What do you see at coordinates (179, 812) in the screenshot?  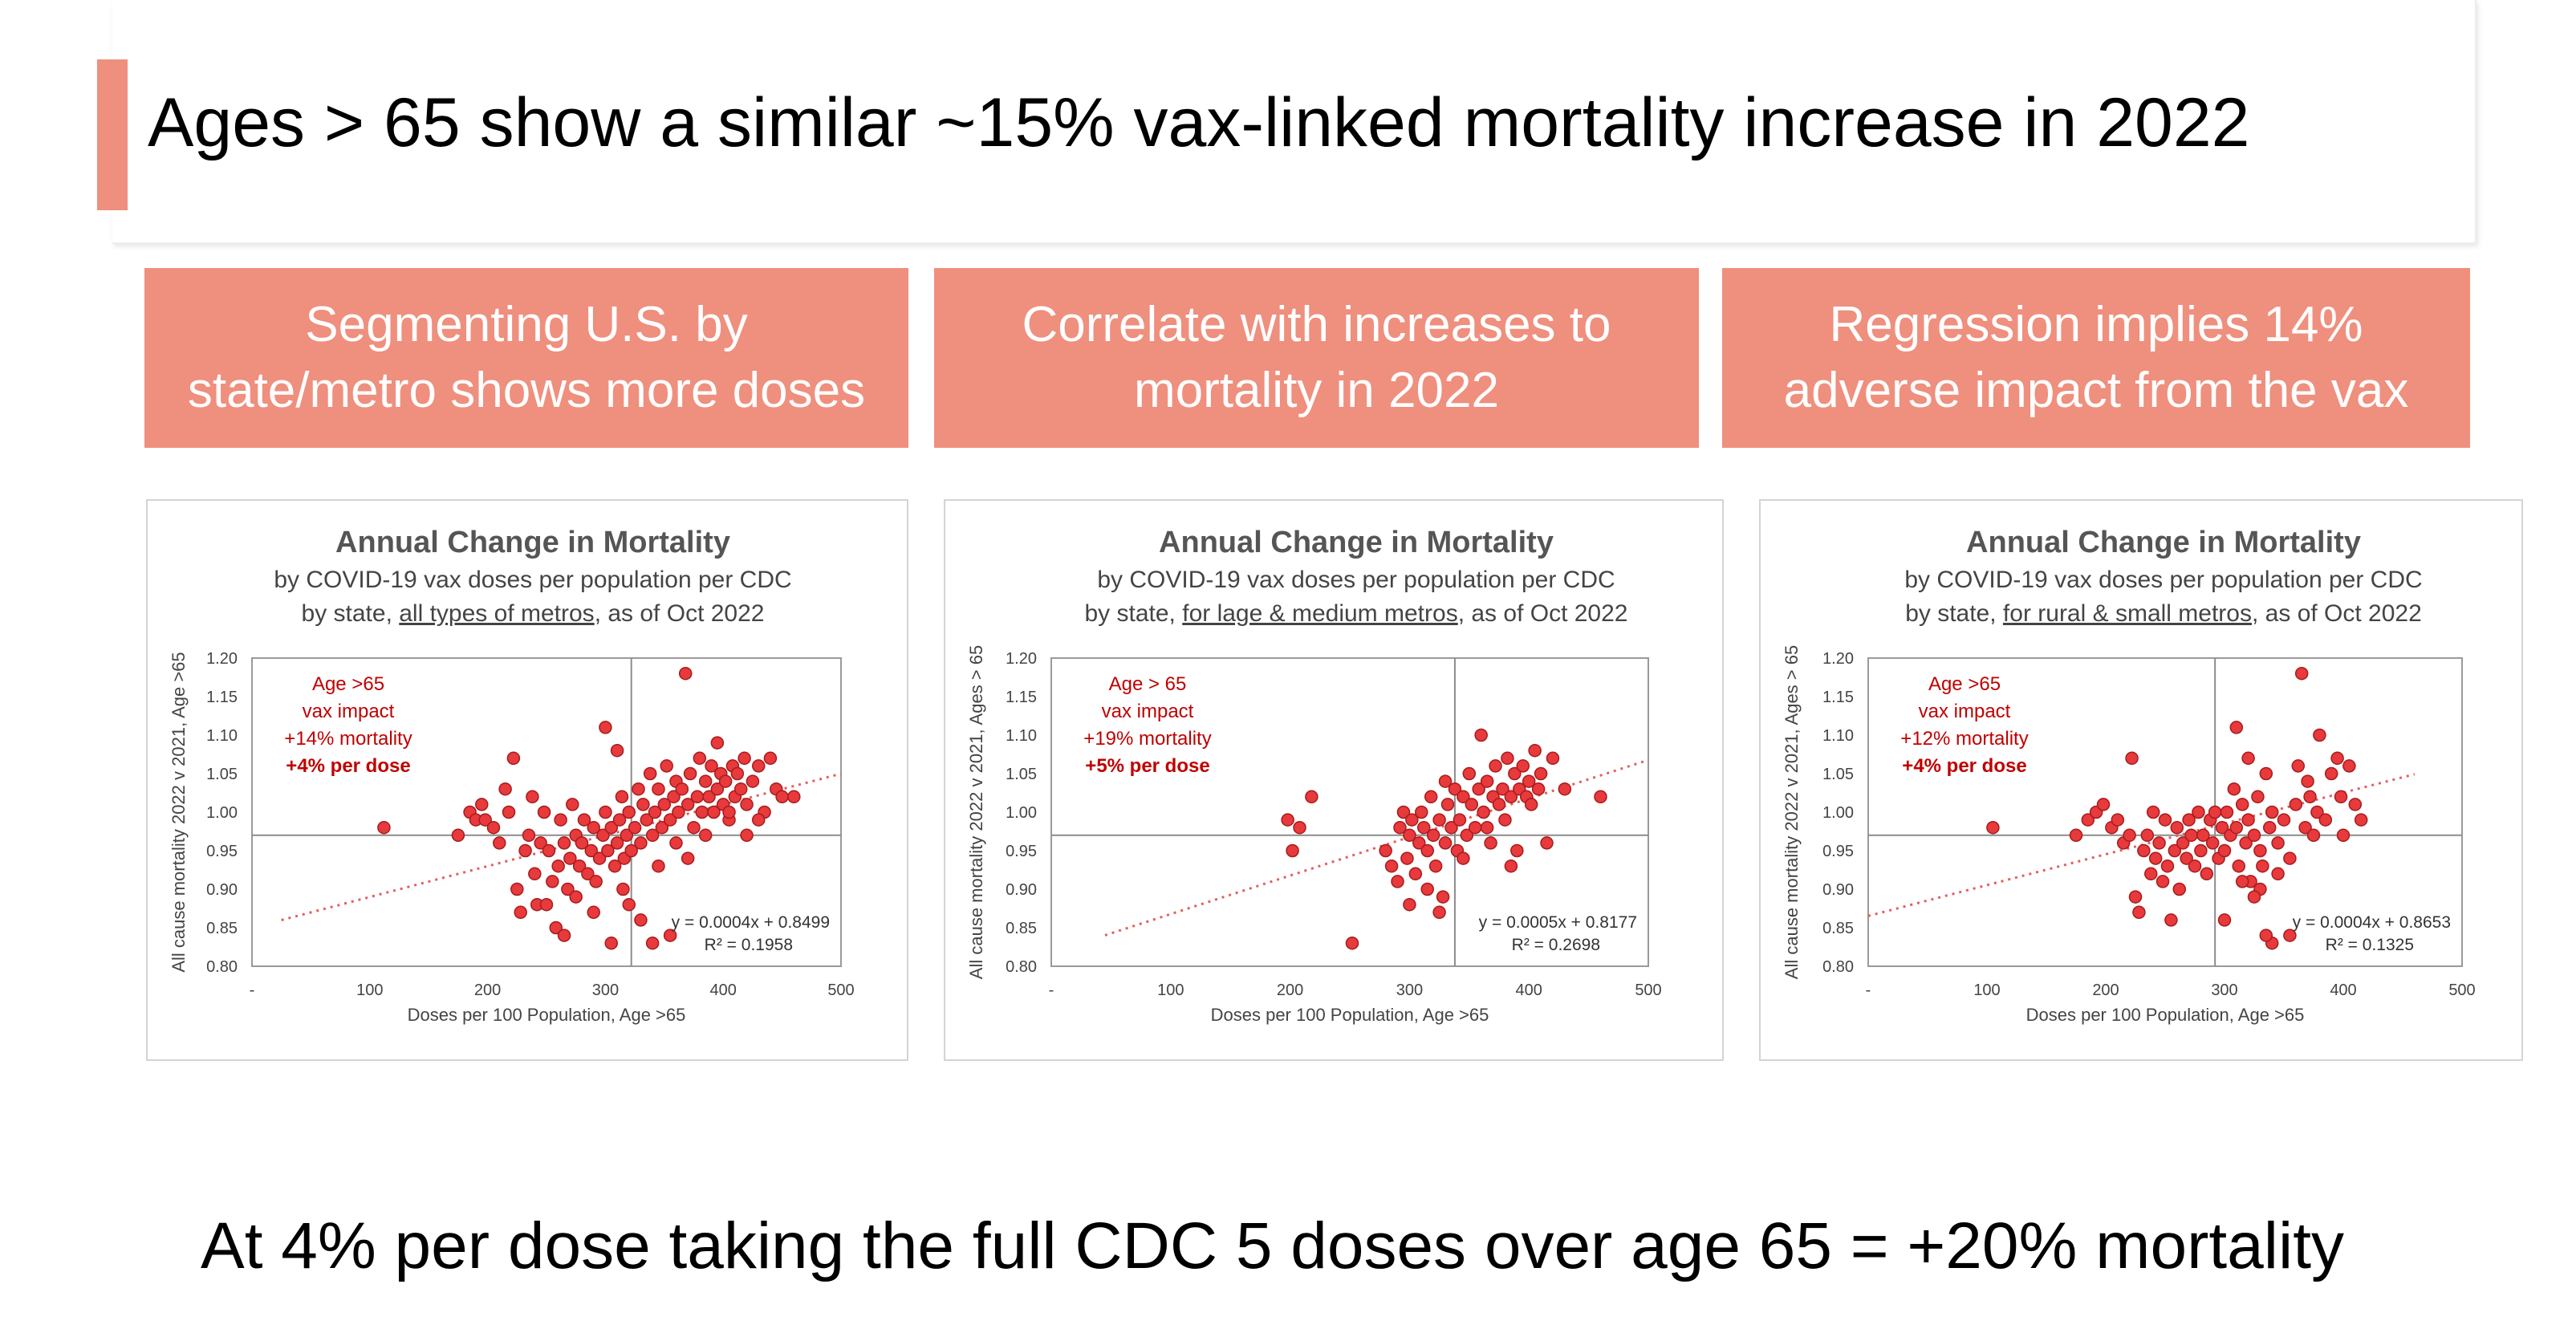 I see `y-axis-label: All cause mortality 2022 v 2021, Age >65` at bounding box center [179, 812].